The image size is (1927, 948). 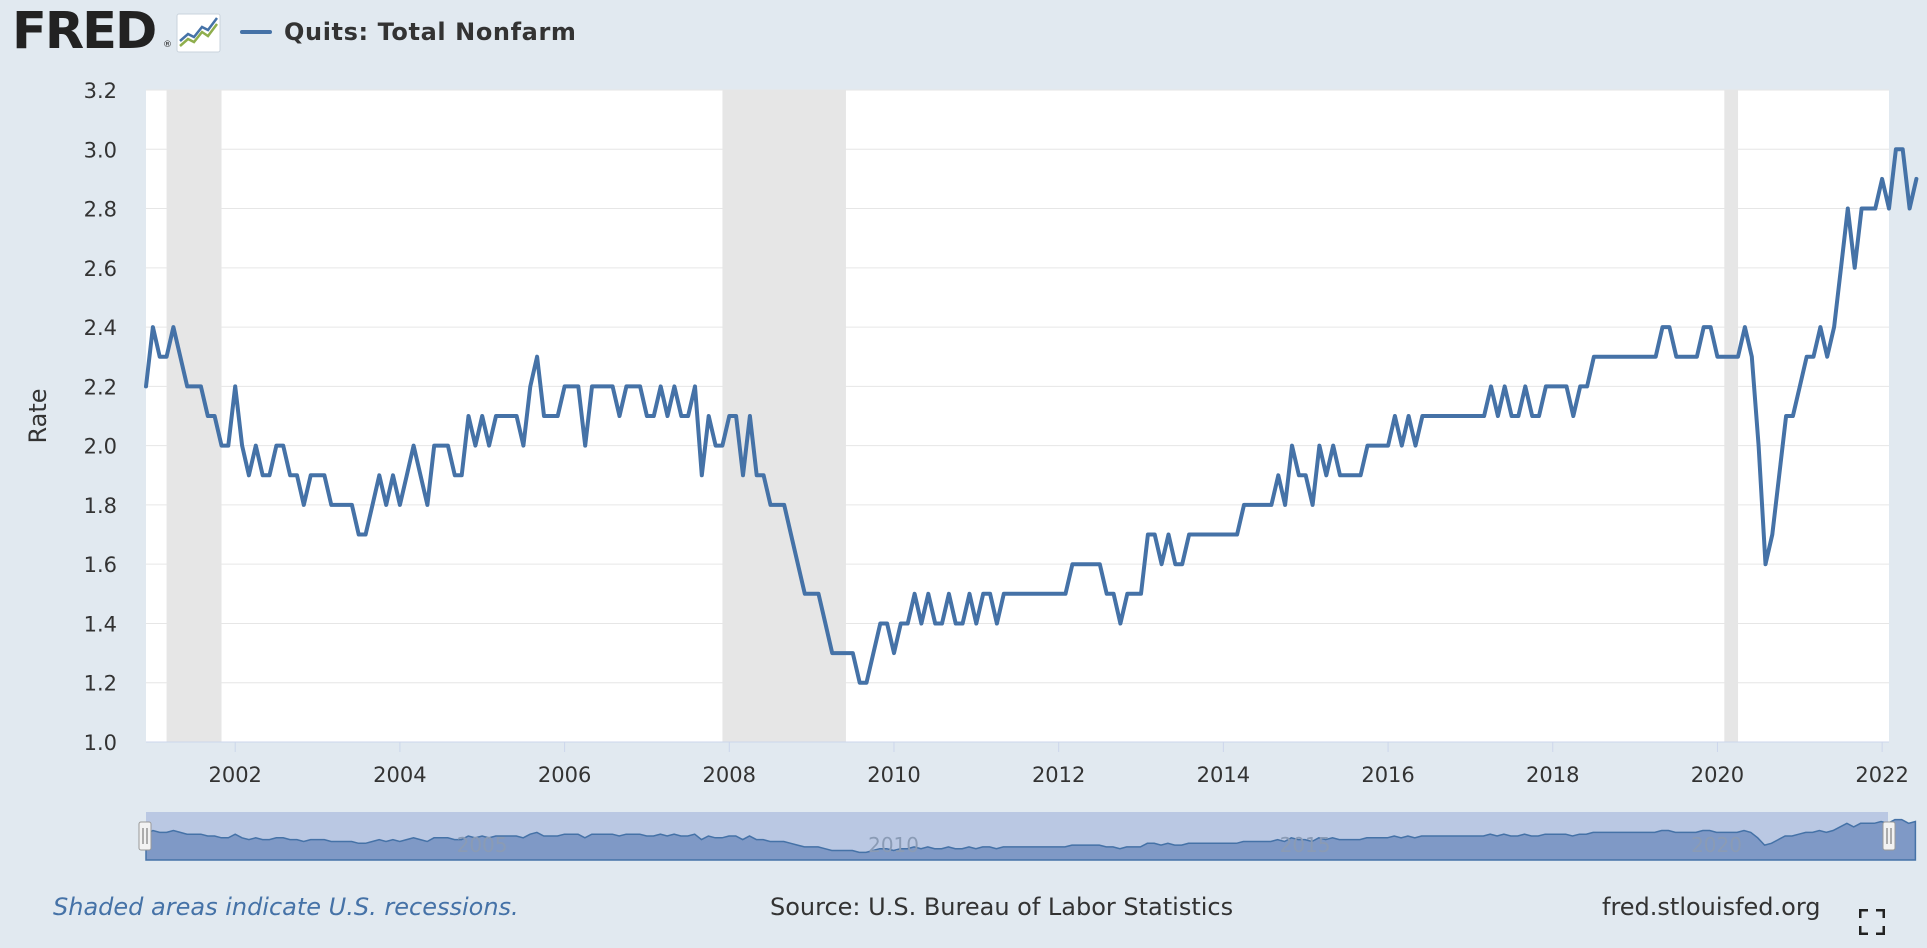 What do you see at coordinates (1058, 775) in the screenshot?
I see `x-tick-label: 2012` at bounding box center [1058, 775].